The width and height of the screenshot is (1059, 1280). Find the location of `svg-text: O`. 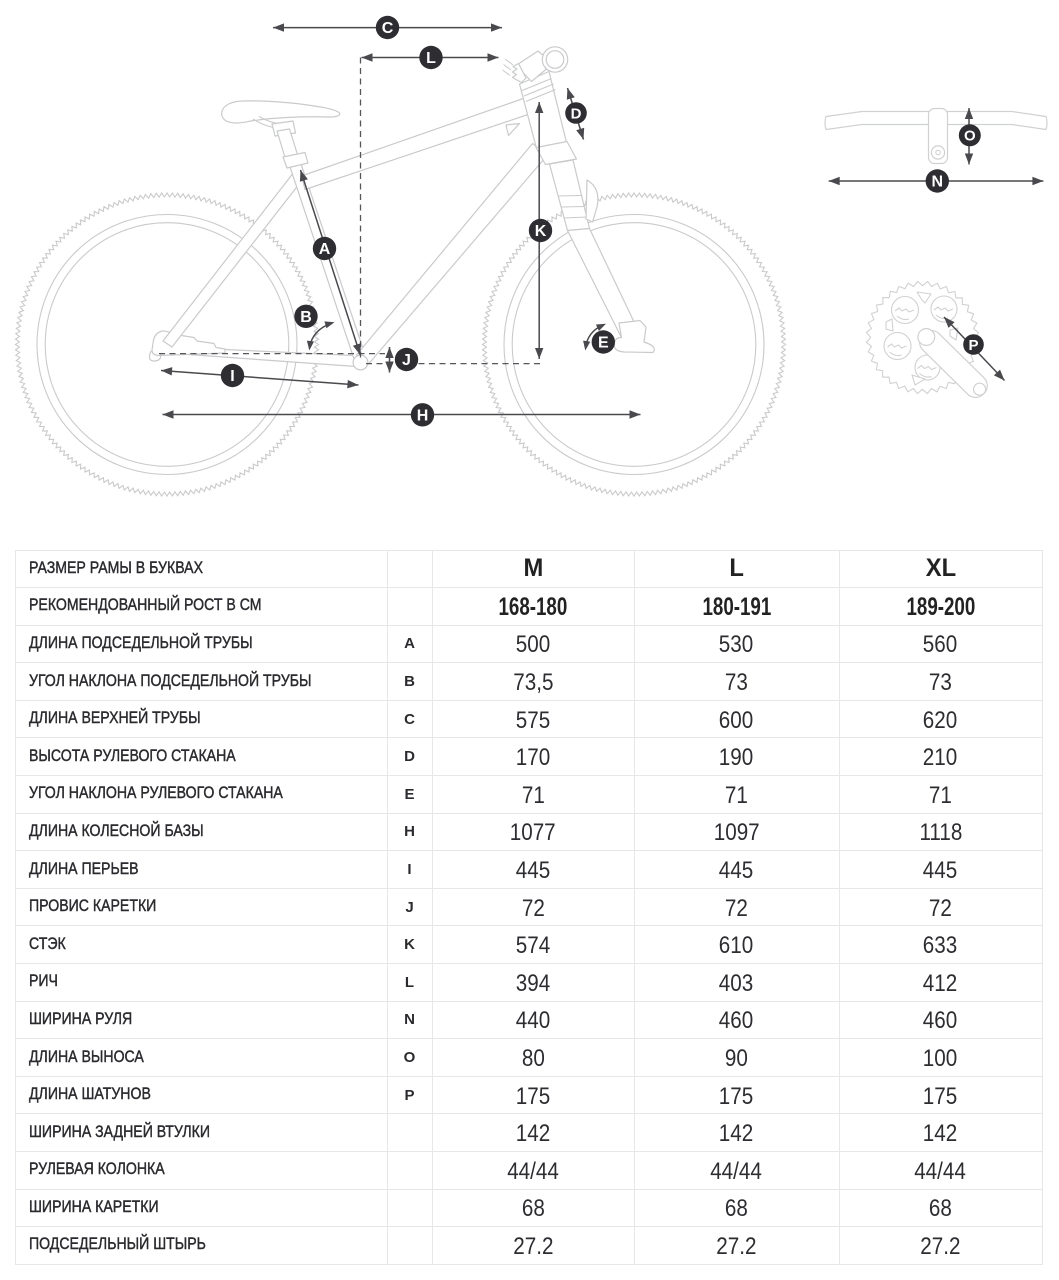

svg-text: O is located at coordinates (970, 136).